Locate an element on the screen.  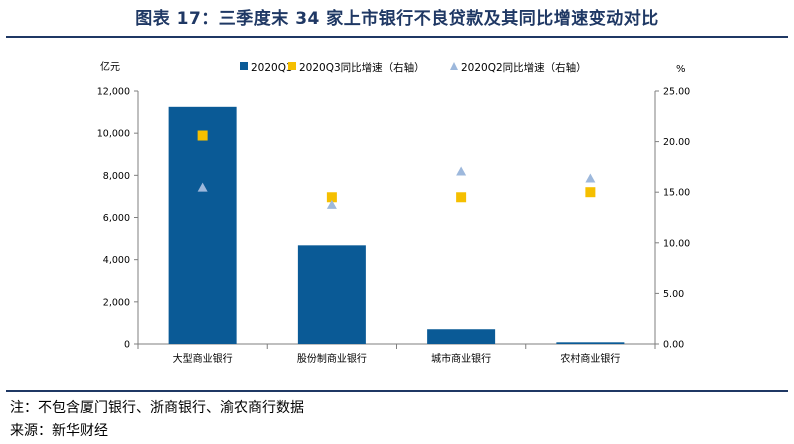
legend-entry-label: 2020Q2同比增速（右轴） is located at coordinates (524, 67).